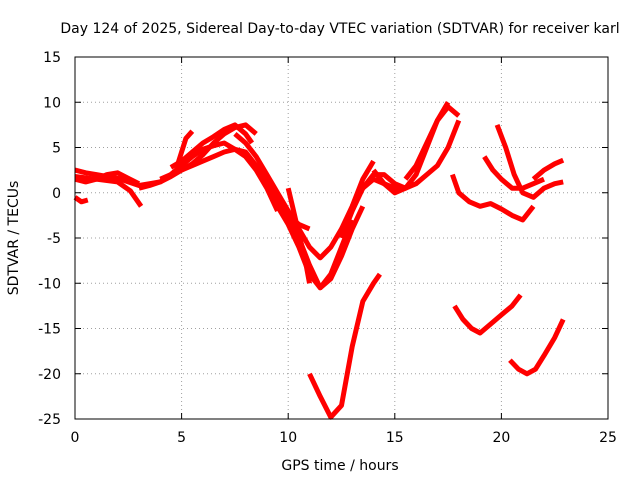  I want to click on y-tick-label: -15, so click(49, 330).